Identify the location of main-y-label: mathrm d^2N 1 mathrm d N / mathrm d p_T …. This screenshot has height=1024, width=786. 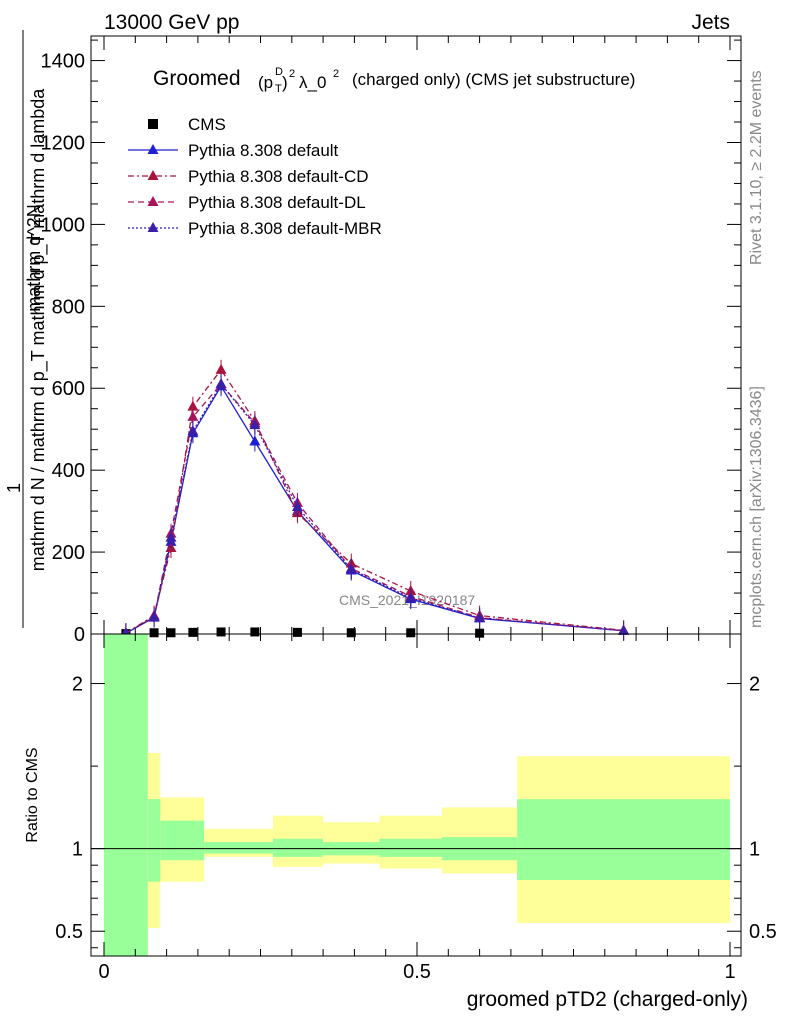
(26, 329).